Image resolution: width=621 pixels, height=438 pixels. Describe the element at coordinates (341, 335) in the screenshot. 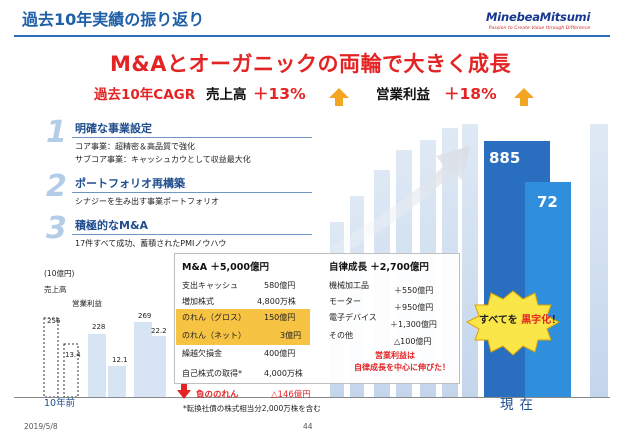

I see `organic-row-label: その他` at that location.